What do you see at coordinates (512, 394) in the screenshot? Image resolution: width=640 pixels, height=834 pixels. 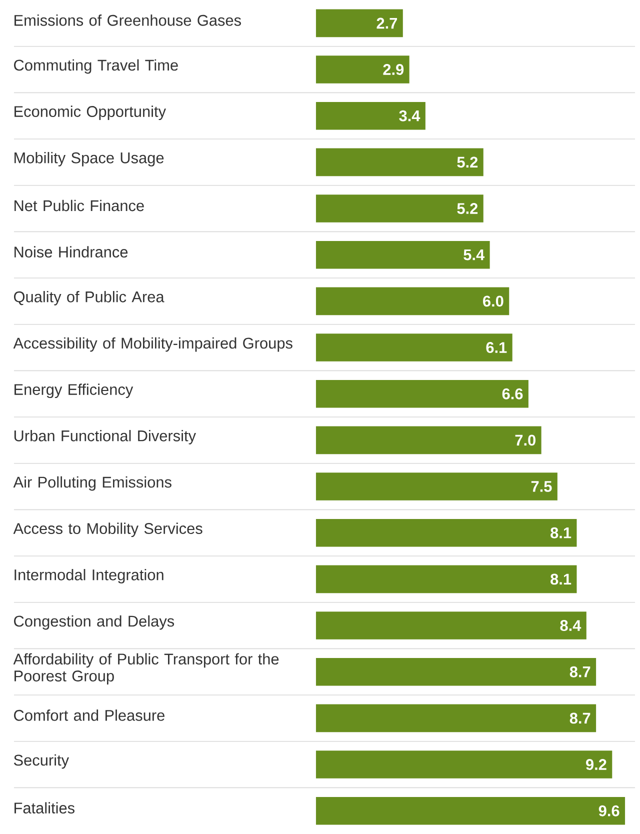 I see `data-label: 6.6` at bounding box center [512, 394].